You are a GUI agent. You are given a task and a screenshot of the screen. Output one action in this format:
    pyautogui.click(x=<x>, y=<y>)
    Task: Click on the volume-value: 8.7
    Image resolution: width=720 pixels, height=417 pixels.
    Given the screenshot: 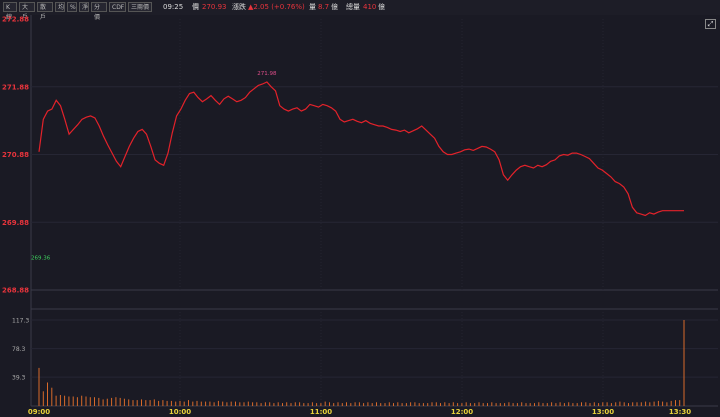 What is the action you would take?
    pyautogui.click(x=324, y=7)
    